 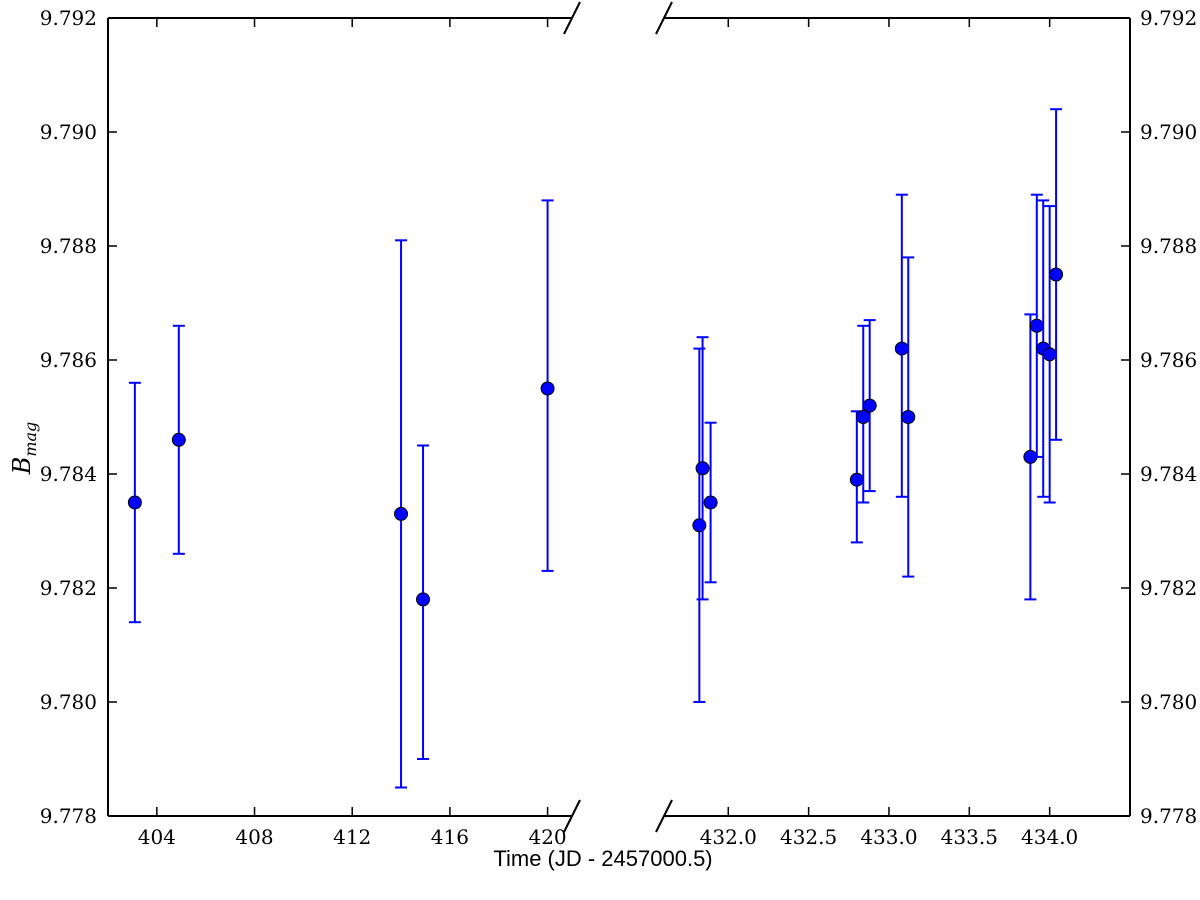 What do you see at coordinates (68, 18) in the screenshot?
I see `y-tick-label-left: 9.792` at bounding box center [68, 18].